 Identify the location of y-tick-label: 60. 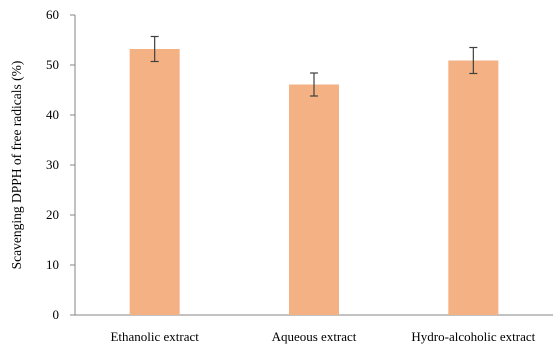
(52, 14).